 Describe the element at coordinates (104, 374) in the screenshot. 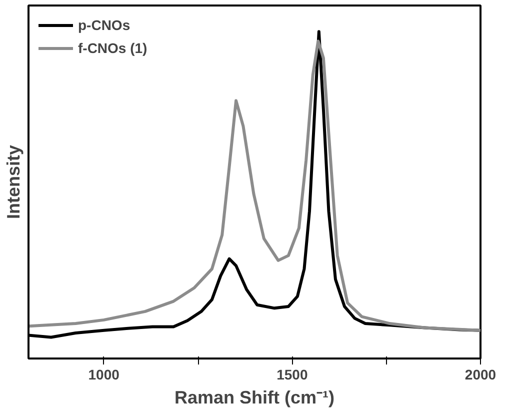

I see `x-tick-label: 1000` at that location.